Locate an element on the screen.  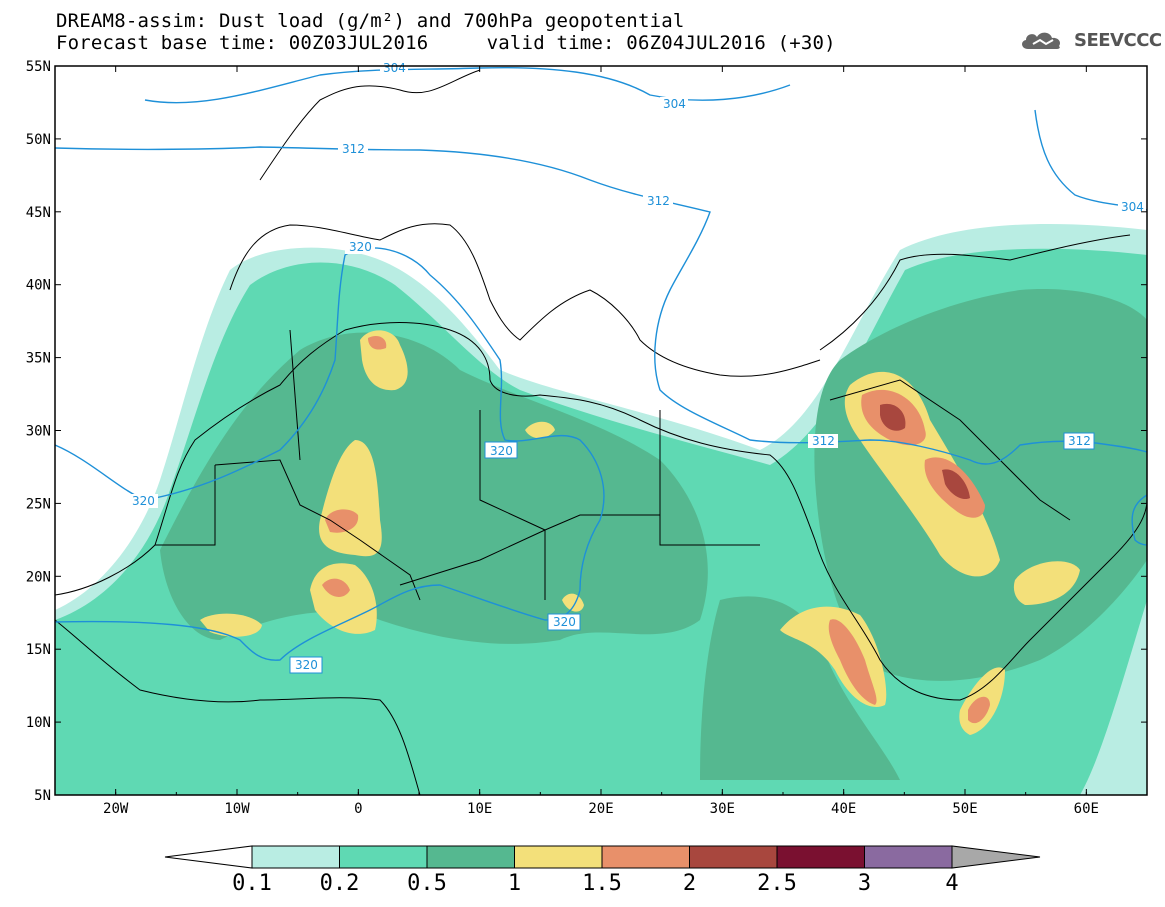
colorbar-label: 0.1 is located at coordinates (252, 883).